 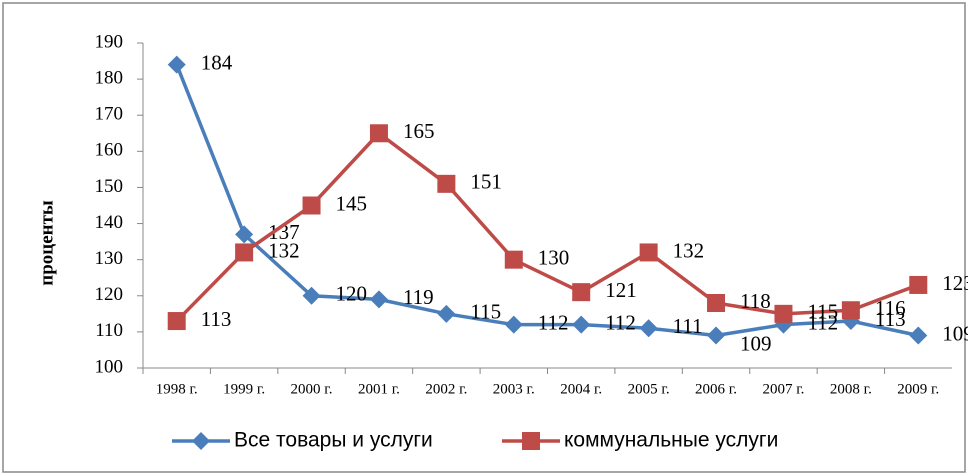 What do you see at coordinates (688, 326) in the screenshot?
I see `data-label: 111` at bounding box center [688, 326].